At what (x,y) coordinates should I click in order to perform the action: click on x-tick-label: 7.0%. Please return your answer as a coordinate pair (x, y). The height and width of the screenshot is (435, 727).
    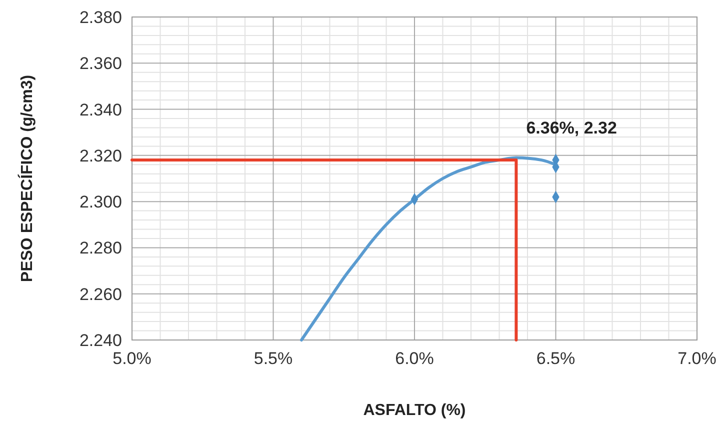
    Looking at the image, I should click on (697, 358).